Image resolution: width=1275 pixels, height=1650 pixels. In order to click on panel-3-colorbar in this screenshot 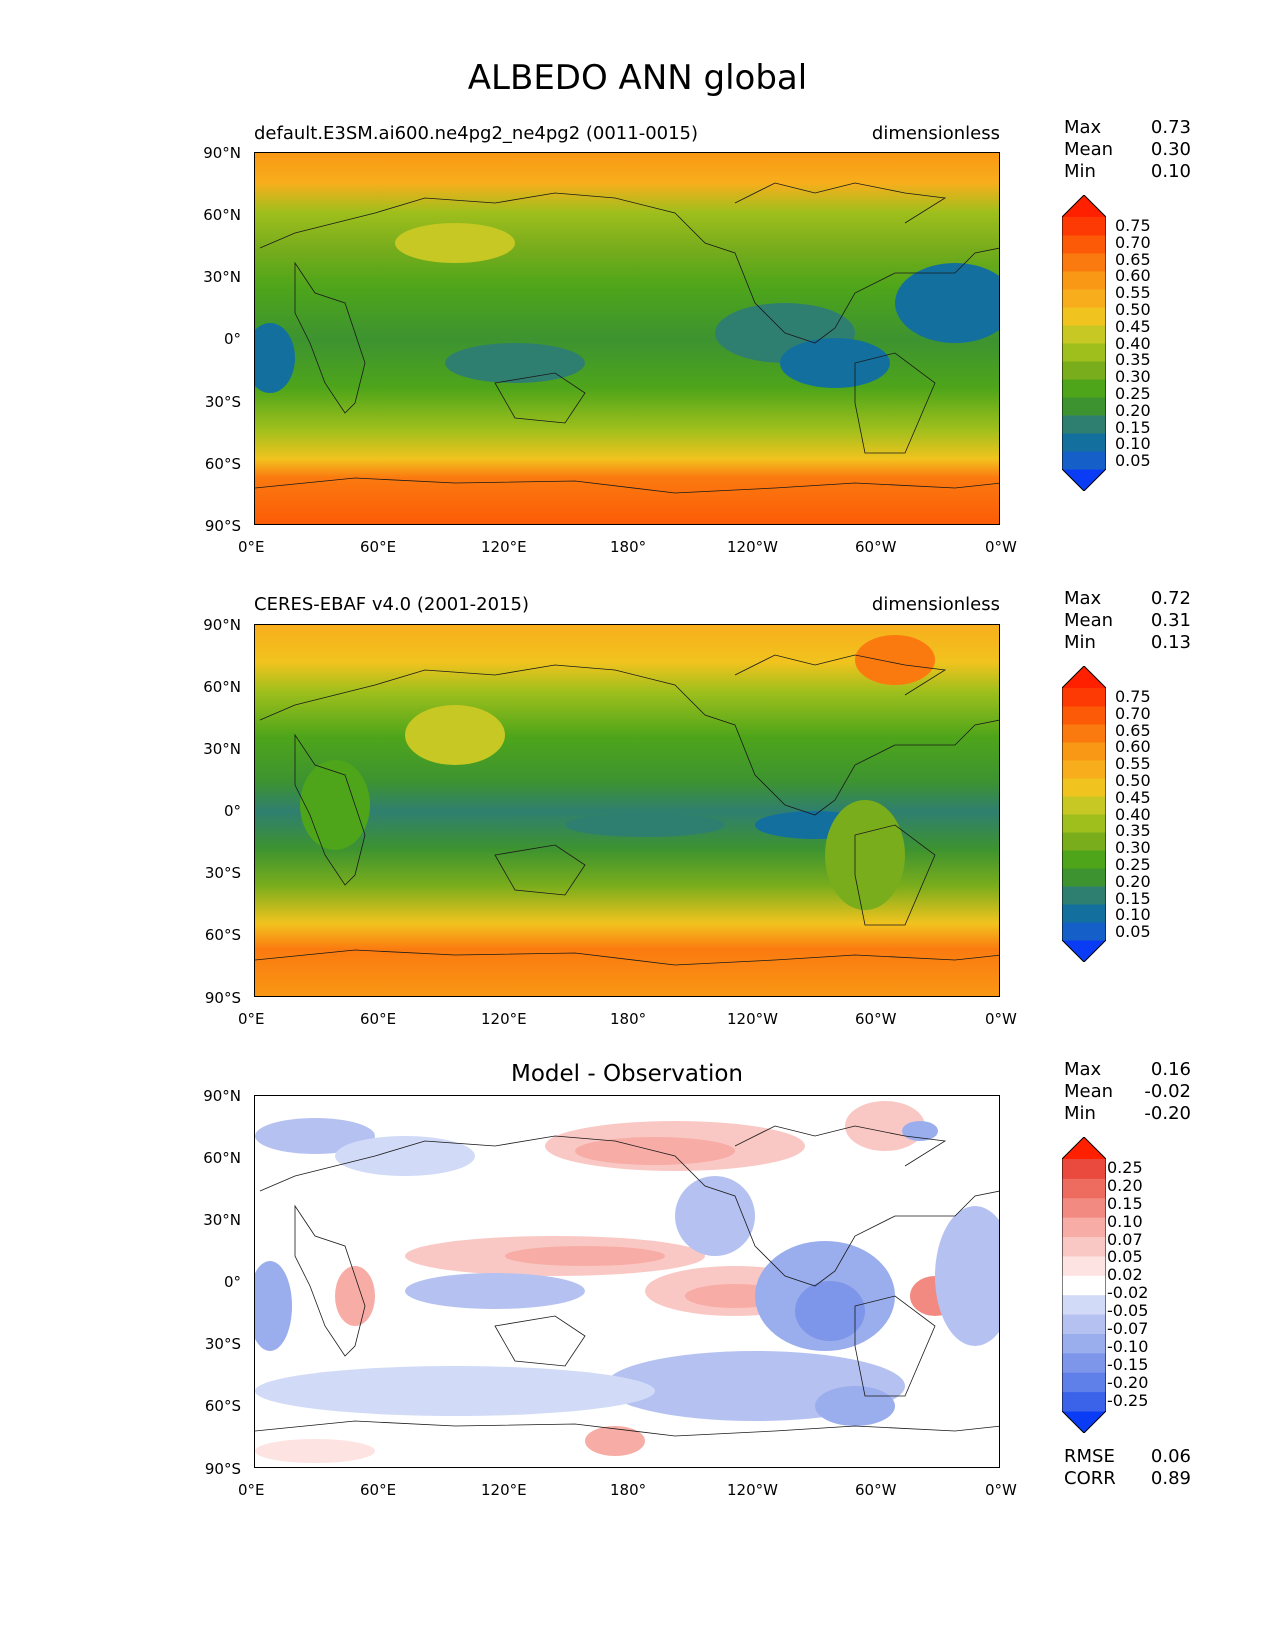, I will do `click(1084, 1285)`.